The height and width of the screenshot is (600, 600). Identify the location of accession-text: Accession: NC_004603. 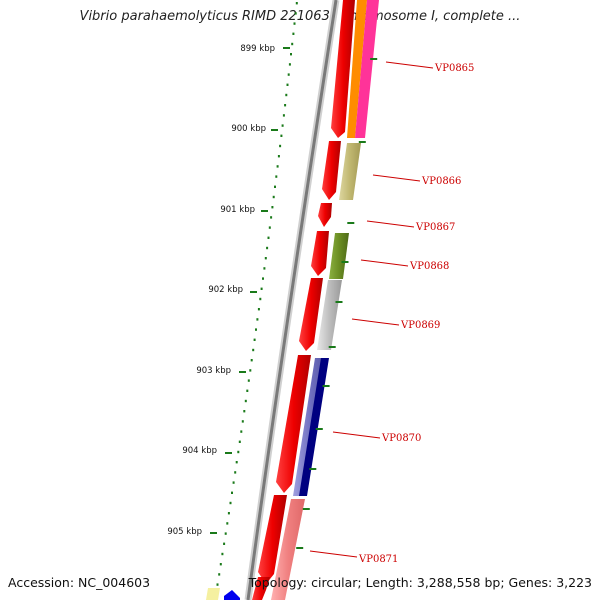
(79, 582).